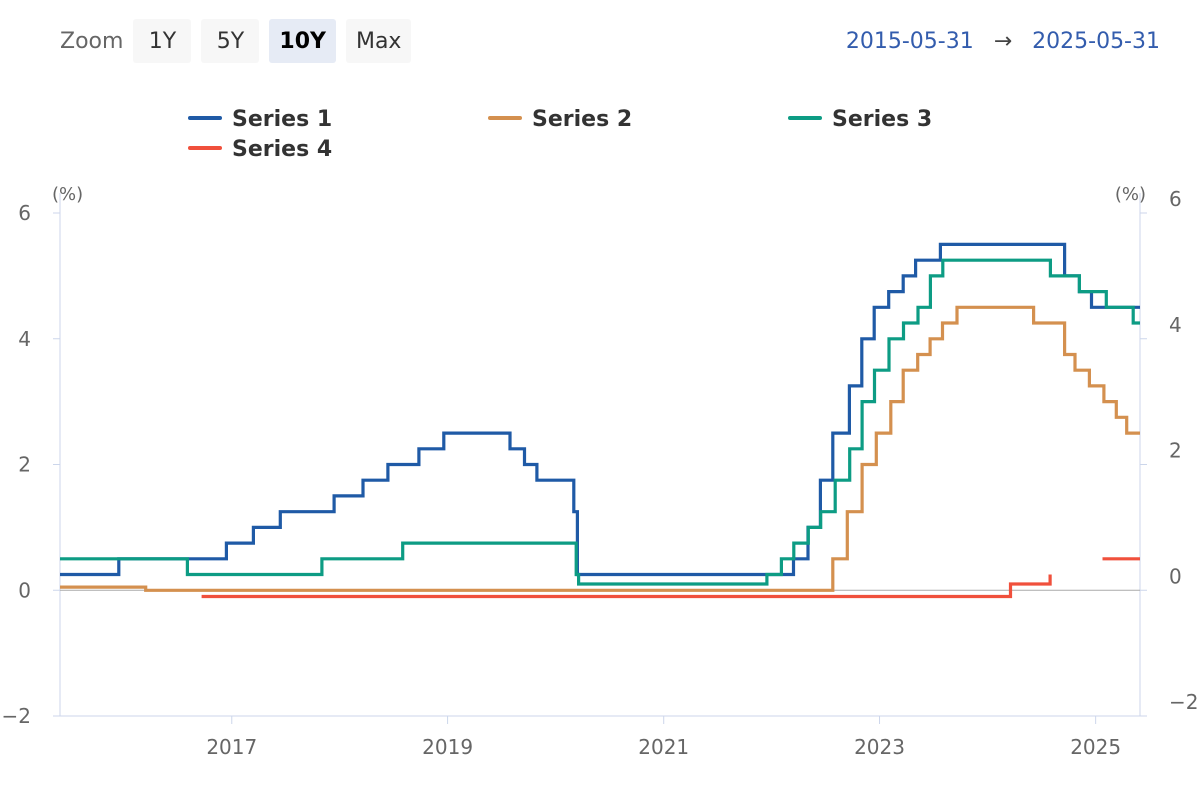 This screenshot has width=1200, height=800. Describe the element at coordinates (302, 41) in the screenshot. I see `zoom-10y-button: 10Y` at that location.